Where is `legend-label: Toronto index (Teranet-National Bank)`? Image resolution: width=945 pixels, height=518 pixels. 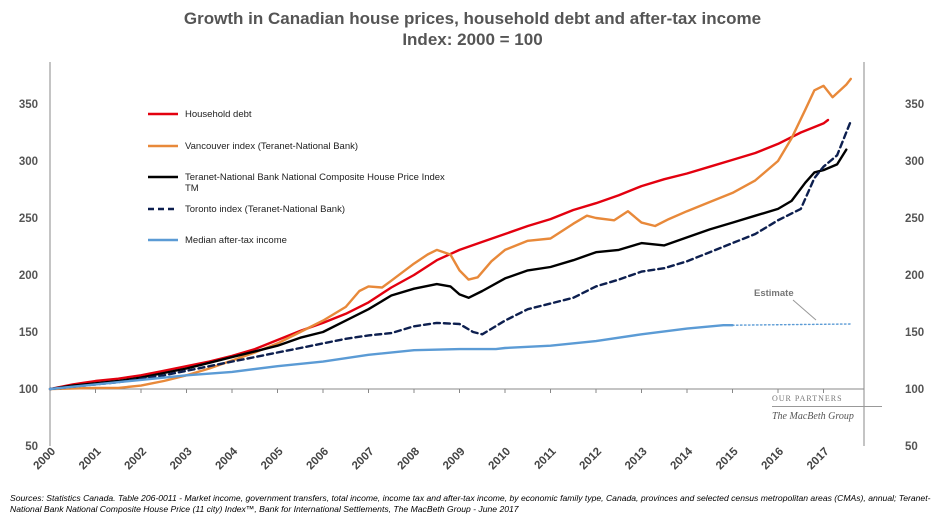 legend-label: Toronto index (Teranet-National Bank) is located at coordinates (265, 209).